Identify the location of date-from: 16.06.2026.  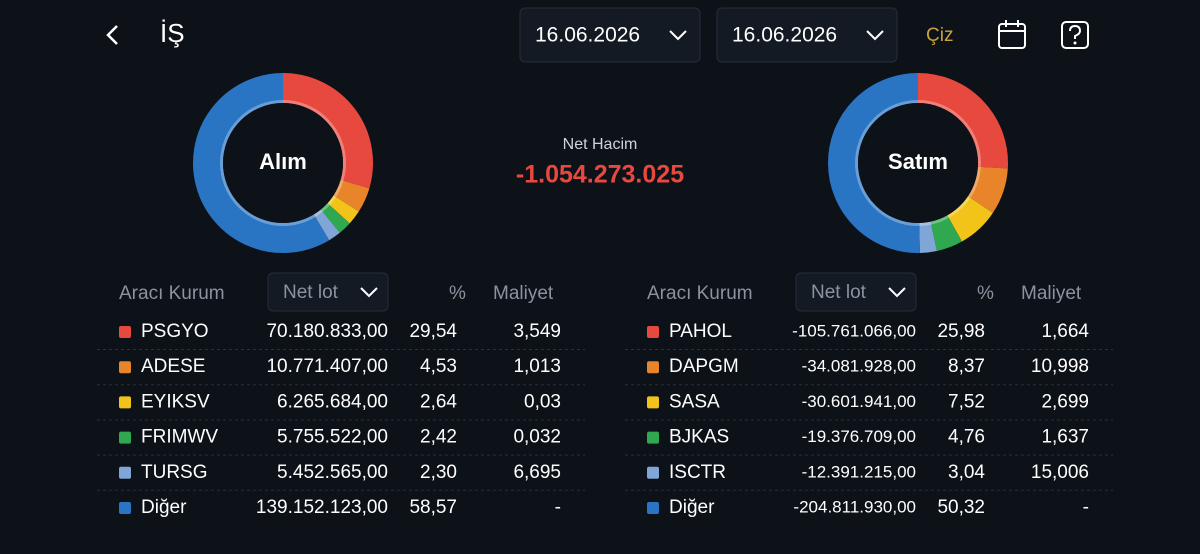
(587, 35).